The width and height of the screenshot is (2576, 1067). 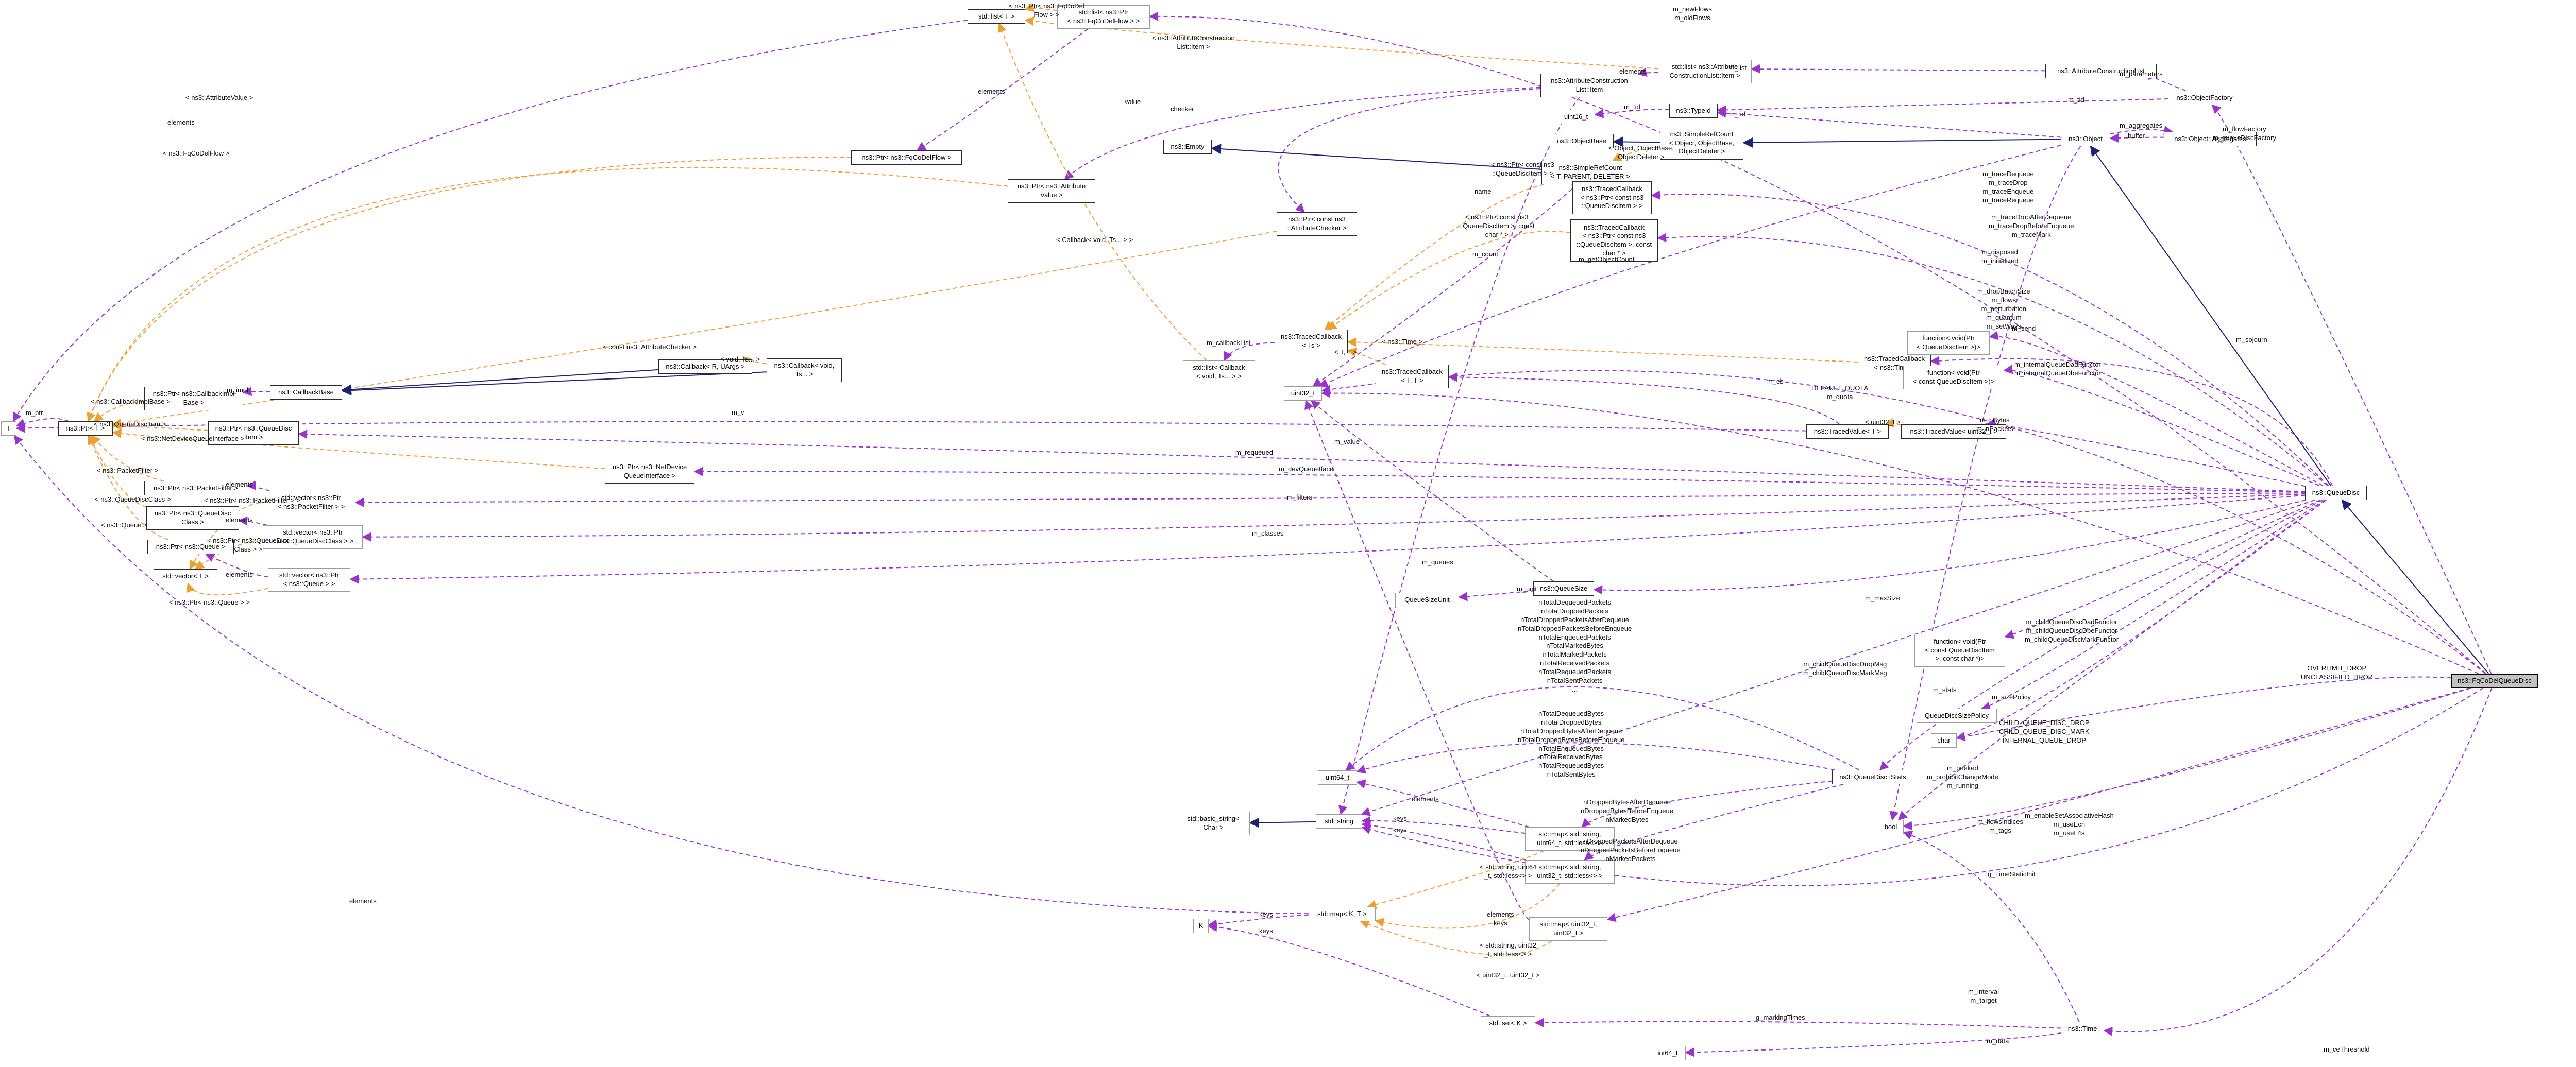 What do you see at coordinates (1413, 376) in the screenshot?
I see `class-node-tcb-tt: ns3::TracedCallback < T, T >` at bounding box center [1413, 376].